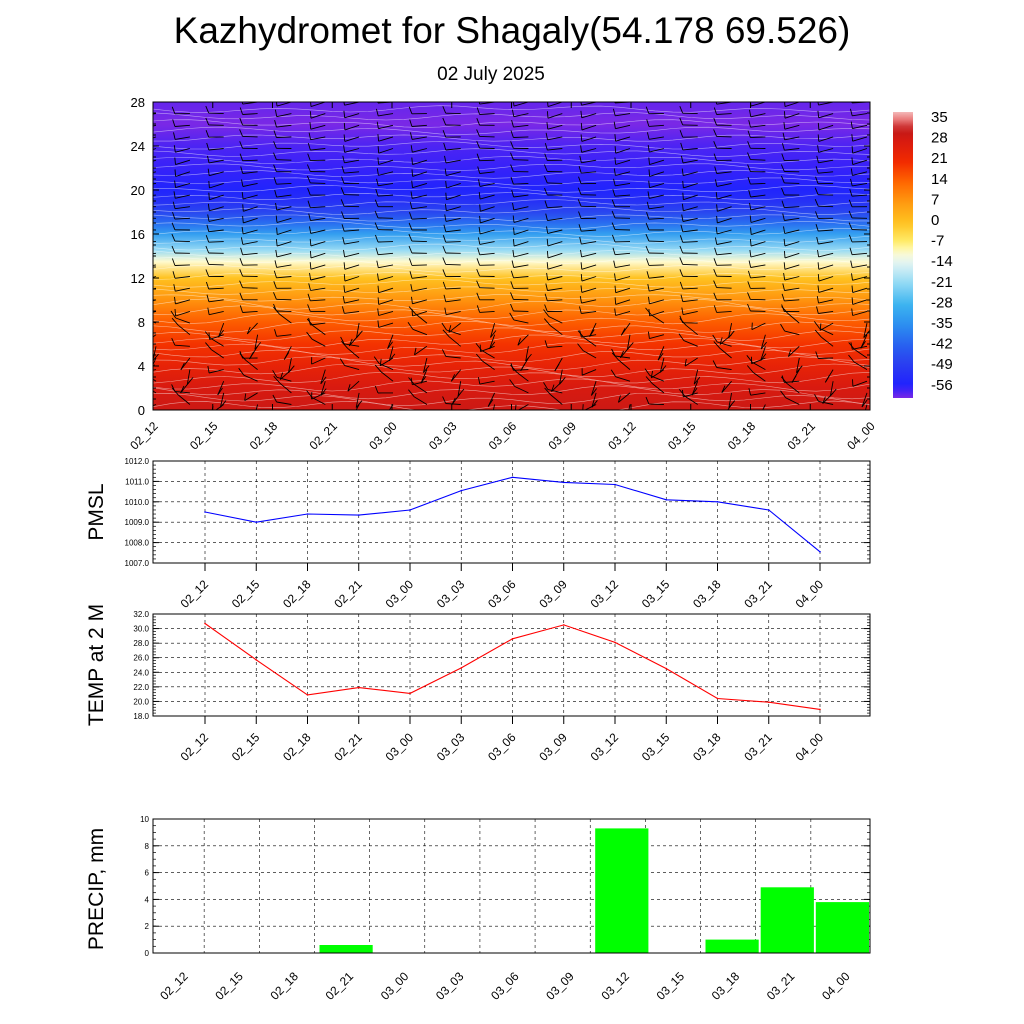 Image resolution: width=1024 pixels, height=1024 pixels. I want to click on precip-bar, so click(346, 949).